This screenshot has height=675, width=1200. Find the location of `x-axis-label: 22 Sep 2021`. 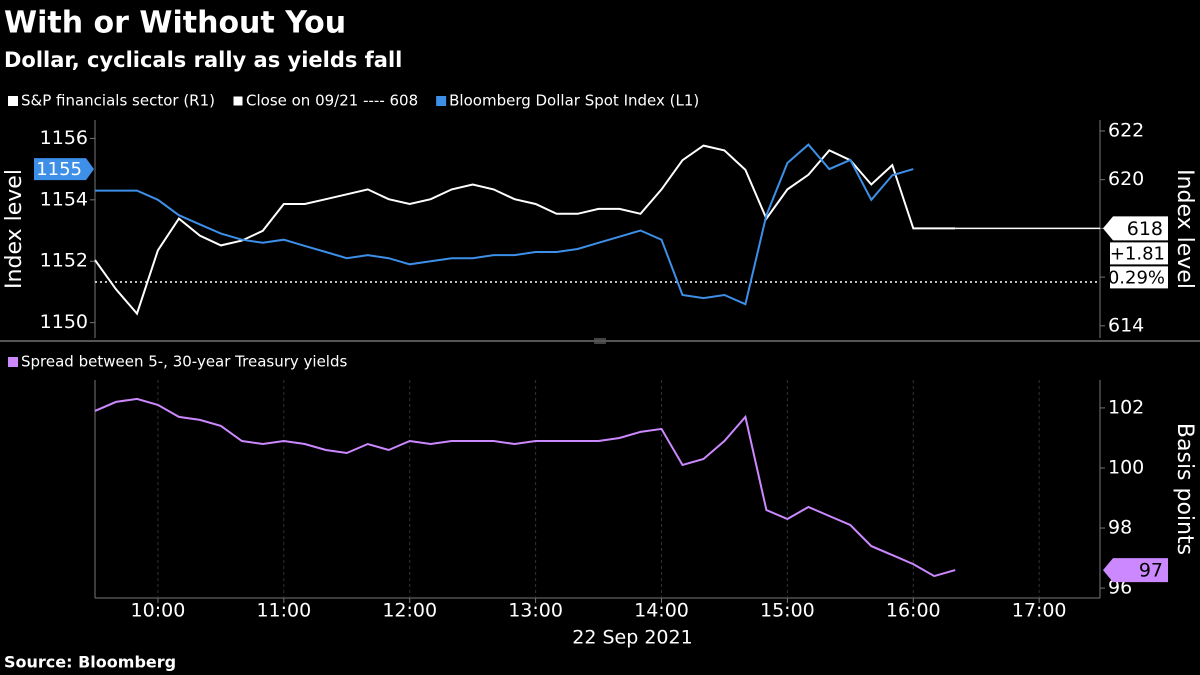

x-axis-label: 22 Sep 2021 is located at coordinates (632, 638).